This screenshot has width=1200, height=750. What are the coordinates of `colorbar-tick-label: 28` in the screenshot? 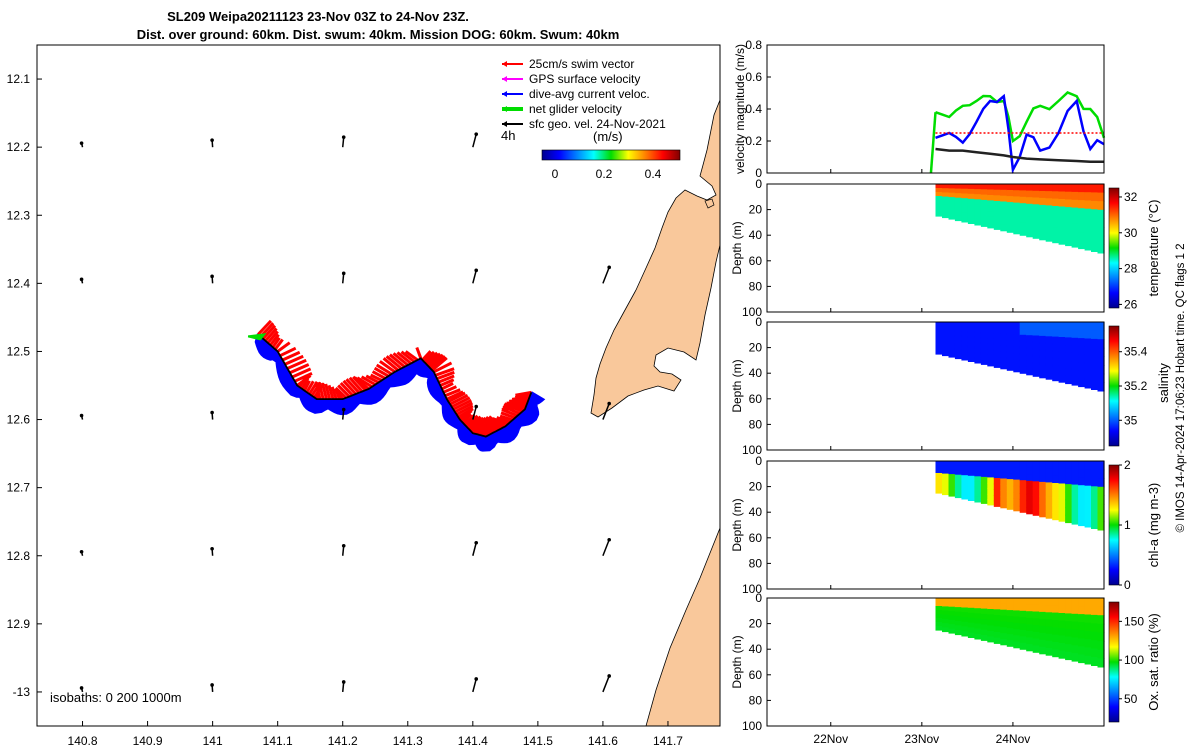 It's located at (1131, 269).